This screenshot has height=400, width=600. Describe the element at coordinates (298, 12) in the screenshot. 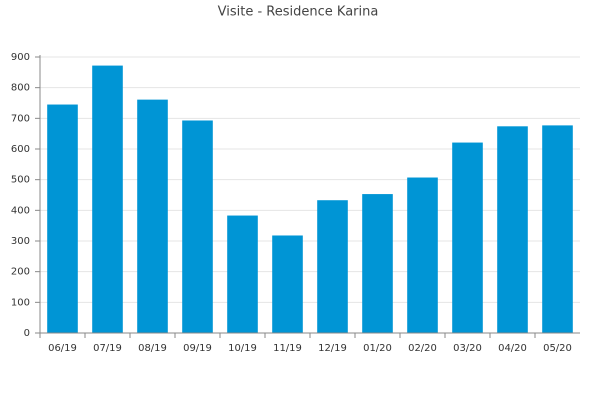

I see `chart-title: Visite - Residence Karina` at that location.